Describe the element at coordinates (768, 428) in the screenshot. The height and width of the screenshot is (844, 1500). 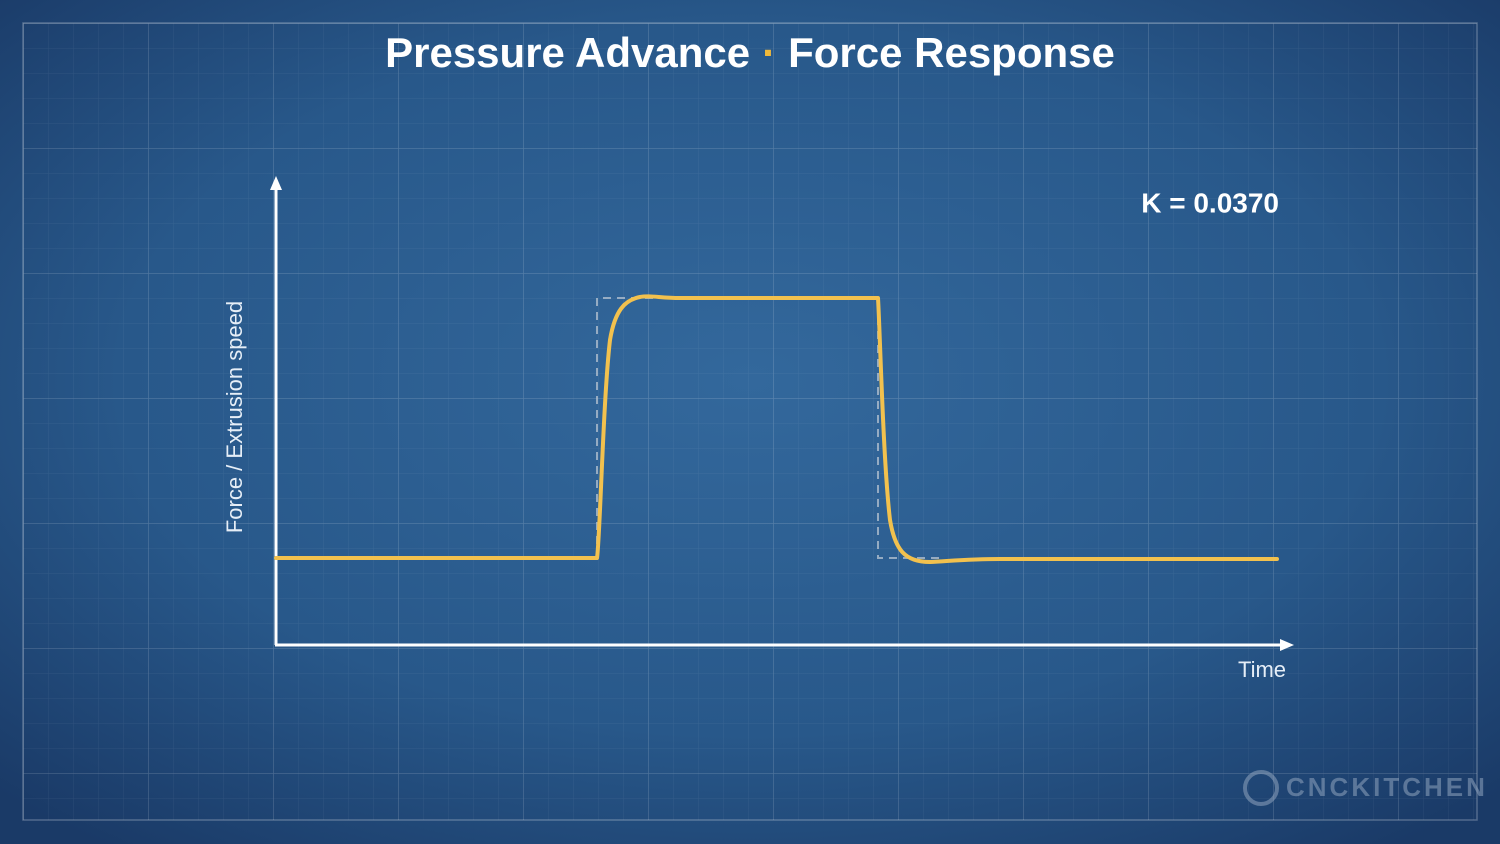
I see `ideal-step` at that location.